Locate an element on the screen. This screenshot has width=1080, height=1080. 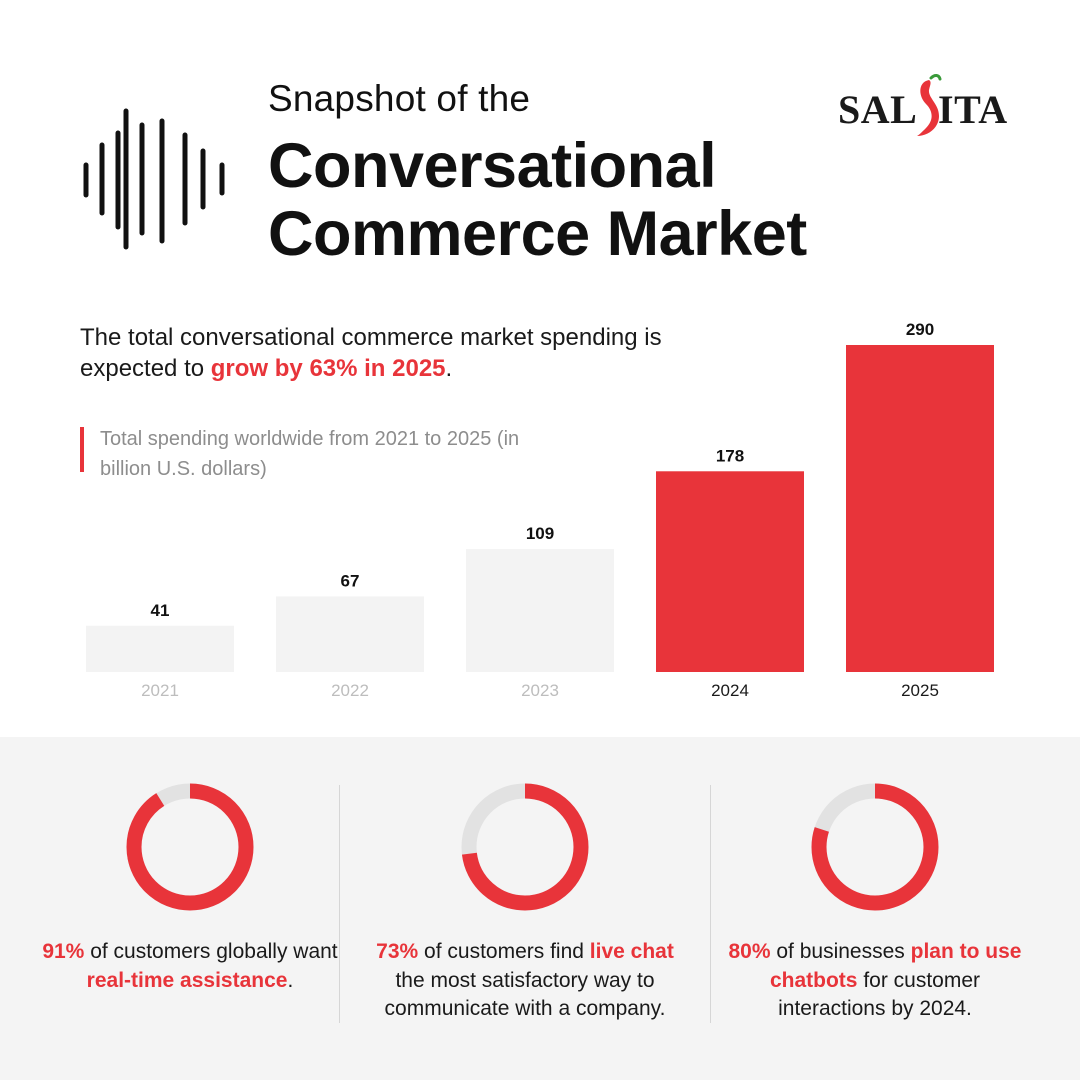
stat-highlight: plan to use chatbots is located at coordinates (895, 966).